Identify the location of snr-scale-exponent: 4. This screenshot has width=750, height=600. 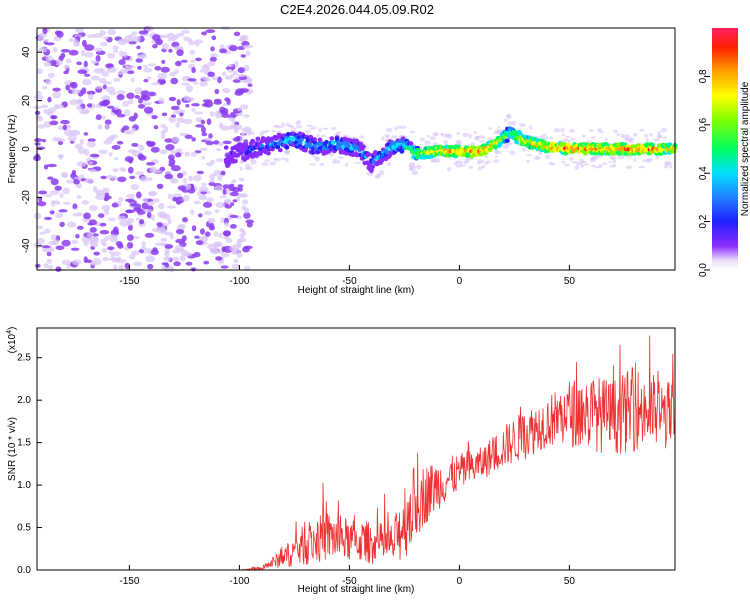
(9, 332).